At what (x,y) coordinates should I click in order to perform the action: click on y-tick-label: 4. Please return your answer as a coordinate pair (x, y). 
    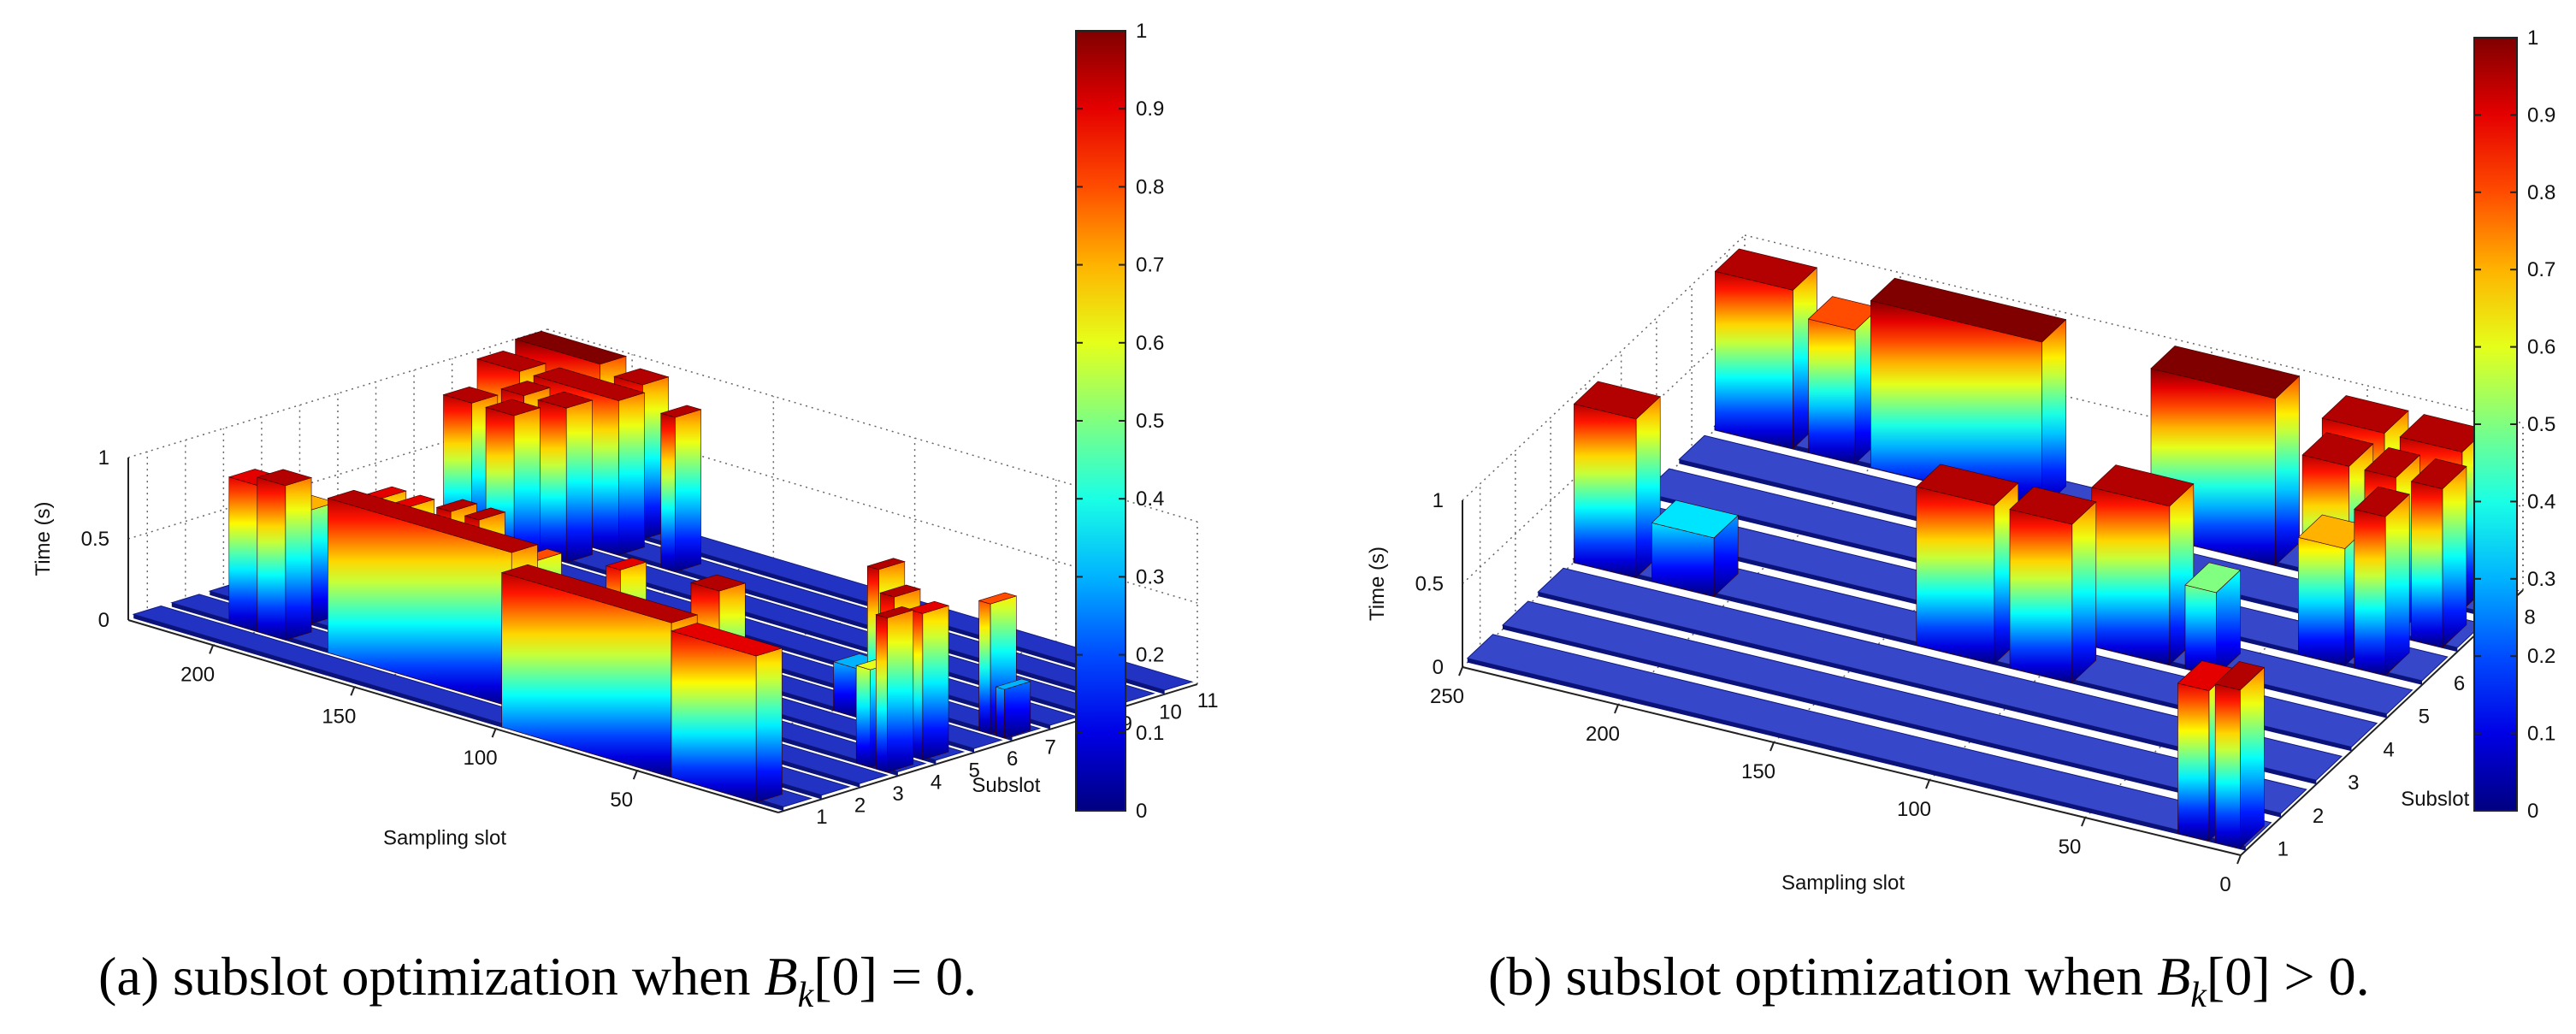
    Looking at the image, I should click on (2388, 749).